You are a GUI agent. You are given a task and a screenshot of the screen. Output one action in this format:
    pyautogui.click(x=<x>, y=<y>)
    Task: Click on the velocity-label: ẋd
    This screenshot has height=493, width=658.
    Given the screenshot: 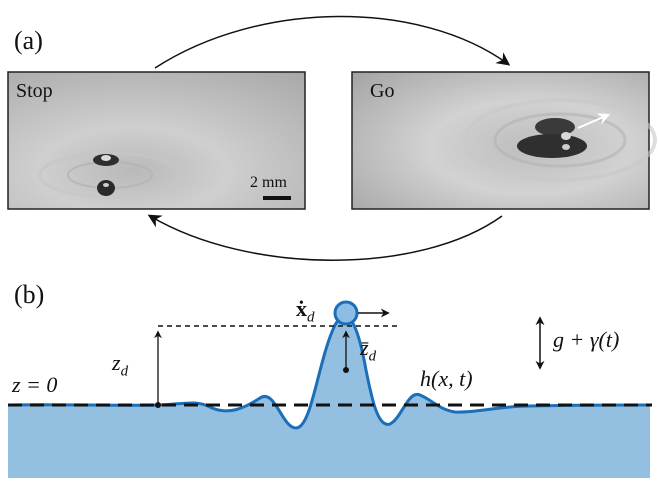 What is the action you would take?
    pyautogui.click(x=305, y=311)
    